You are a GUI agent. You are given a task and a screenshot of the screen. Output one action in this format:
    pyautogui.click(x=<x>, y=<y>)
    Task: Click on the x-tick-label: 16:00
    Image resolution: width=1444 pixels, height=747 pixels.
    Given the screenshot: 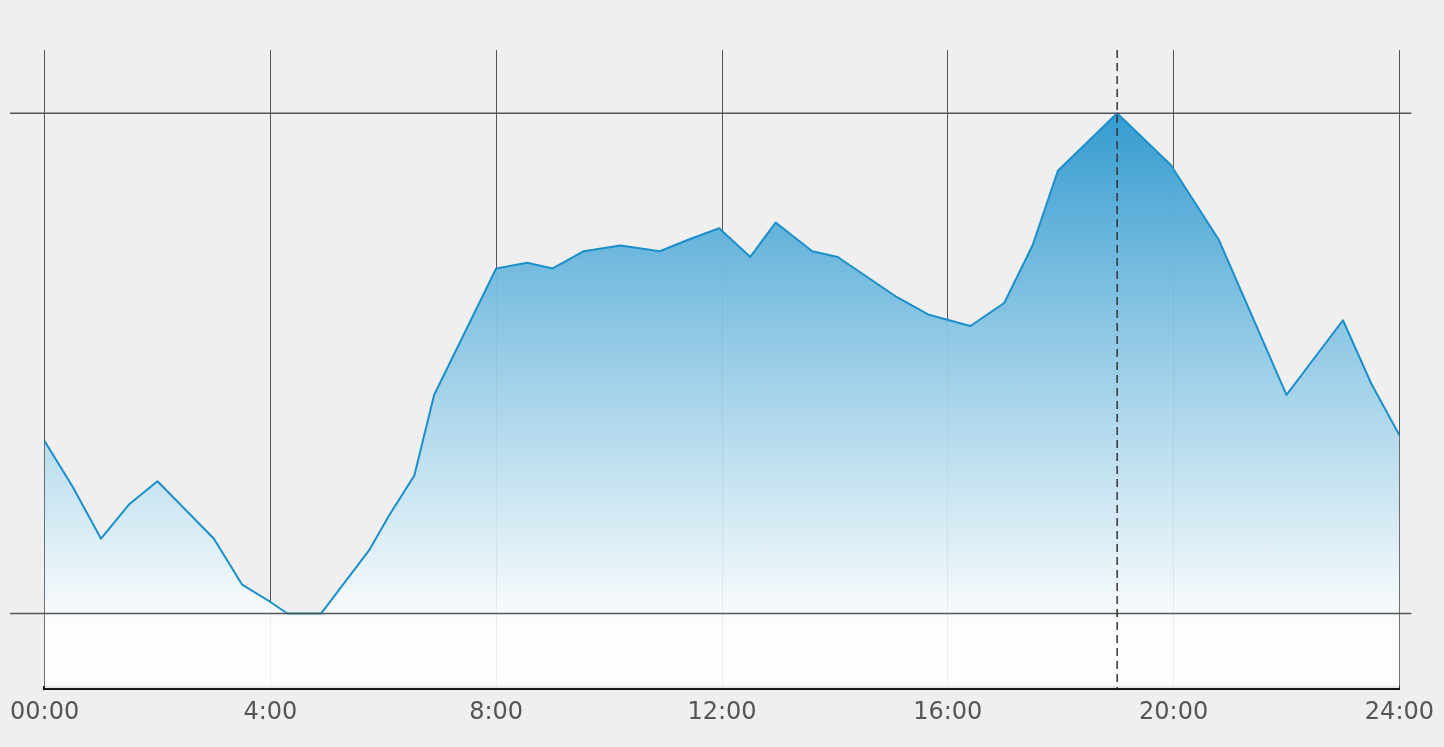 What is the action you would take?
    pyautogui.click(x=948, y=710)
    